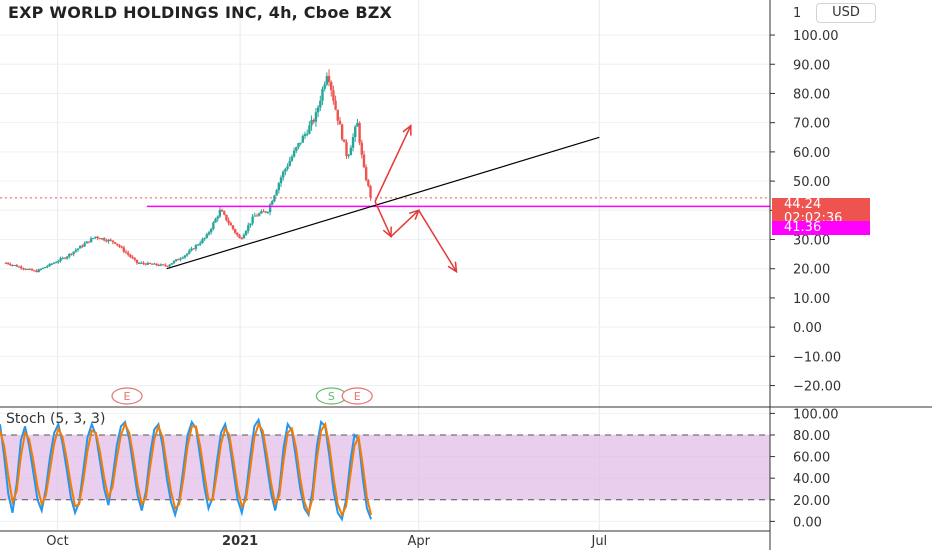 This screenshot has width=932, height=550. What do you see at coordinates (811, 182) in the screenshot?
I see `price-axis-label: 50.00` at bounding box center [811, 182].